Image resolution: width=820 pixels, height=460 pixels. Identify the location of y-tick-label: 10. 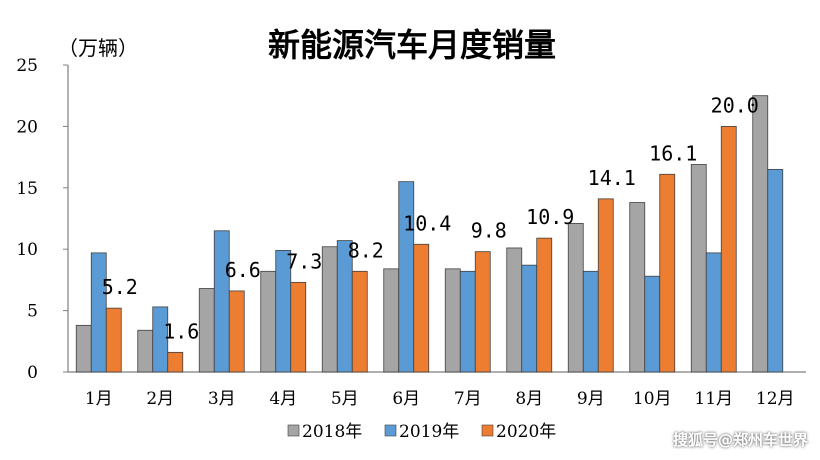
(27, 250).